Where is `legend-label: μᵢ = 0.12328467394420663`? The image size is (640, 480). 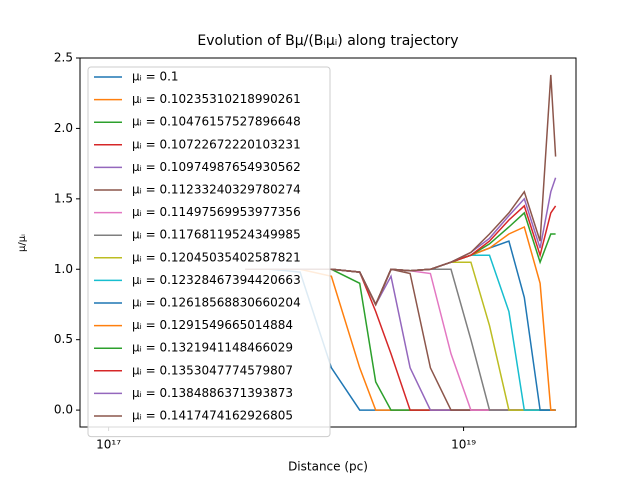
legend-label: μᵢ = 0.12328467394420663 is located at coordinates (216, 280).